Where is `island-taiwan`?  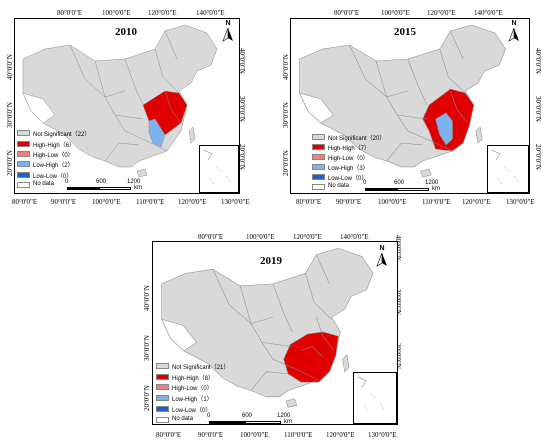
island-taiwan is located at coordinates (479, 135).